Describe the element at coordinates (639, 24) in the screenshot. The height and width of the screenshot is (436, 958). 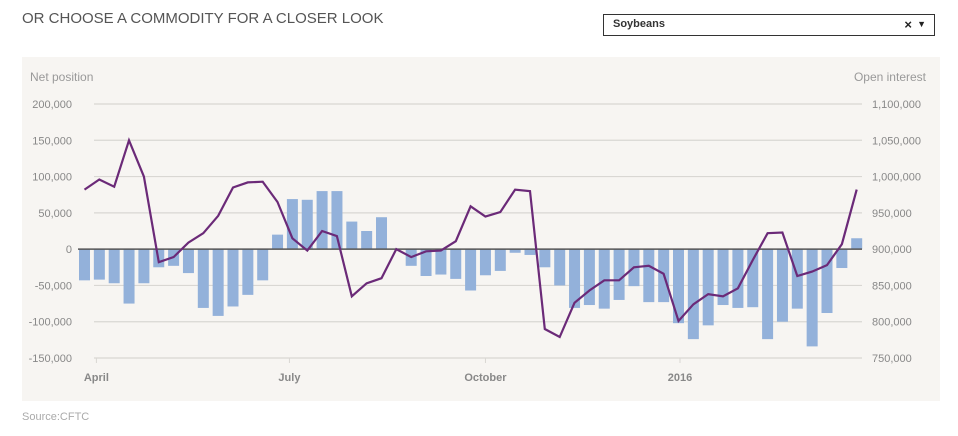
I see `commodity-select-value: Soybeans` at that location.